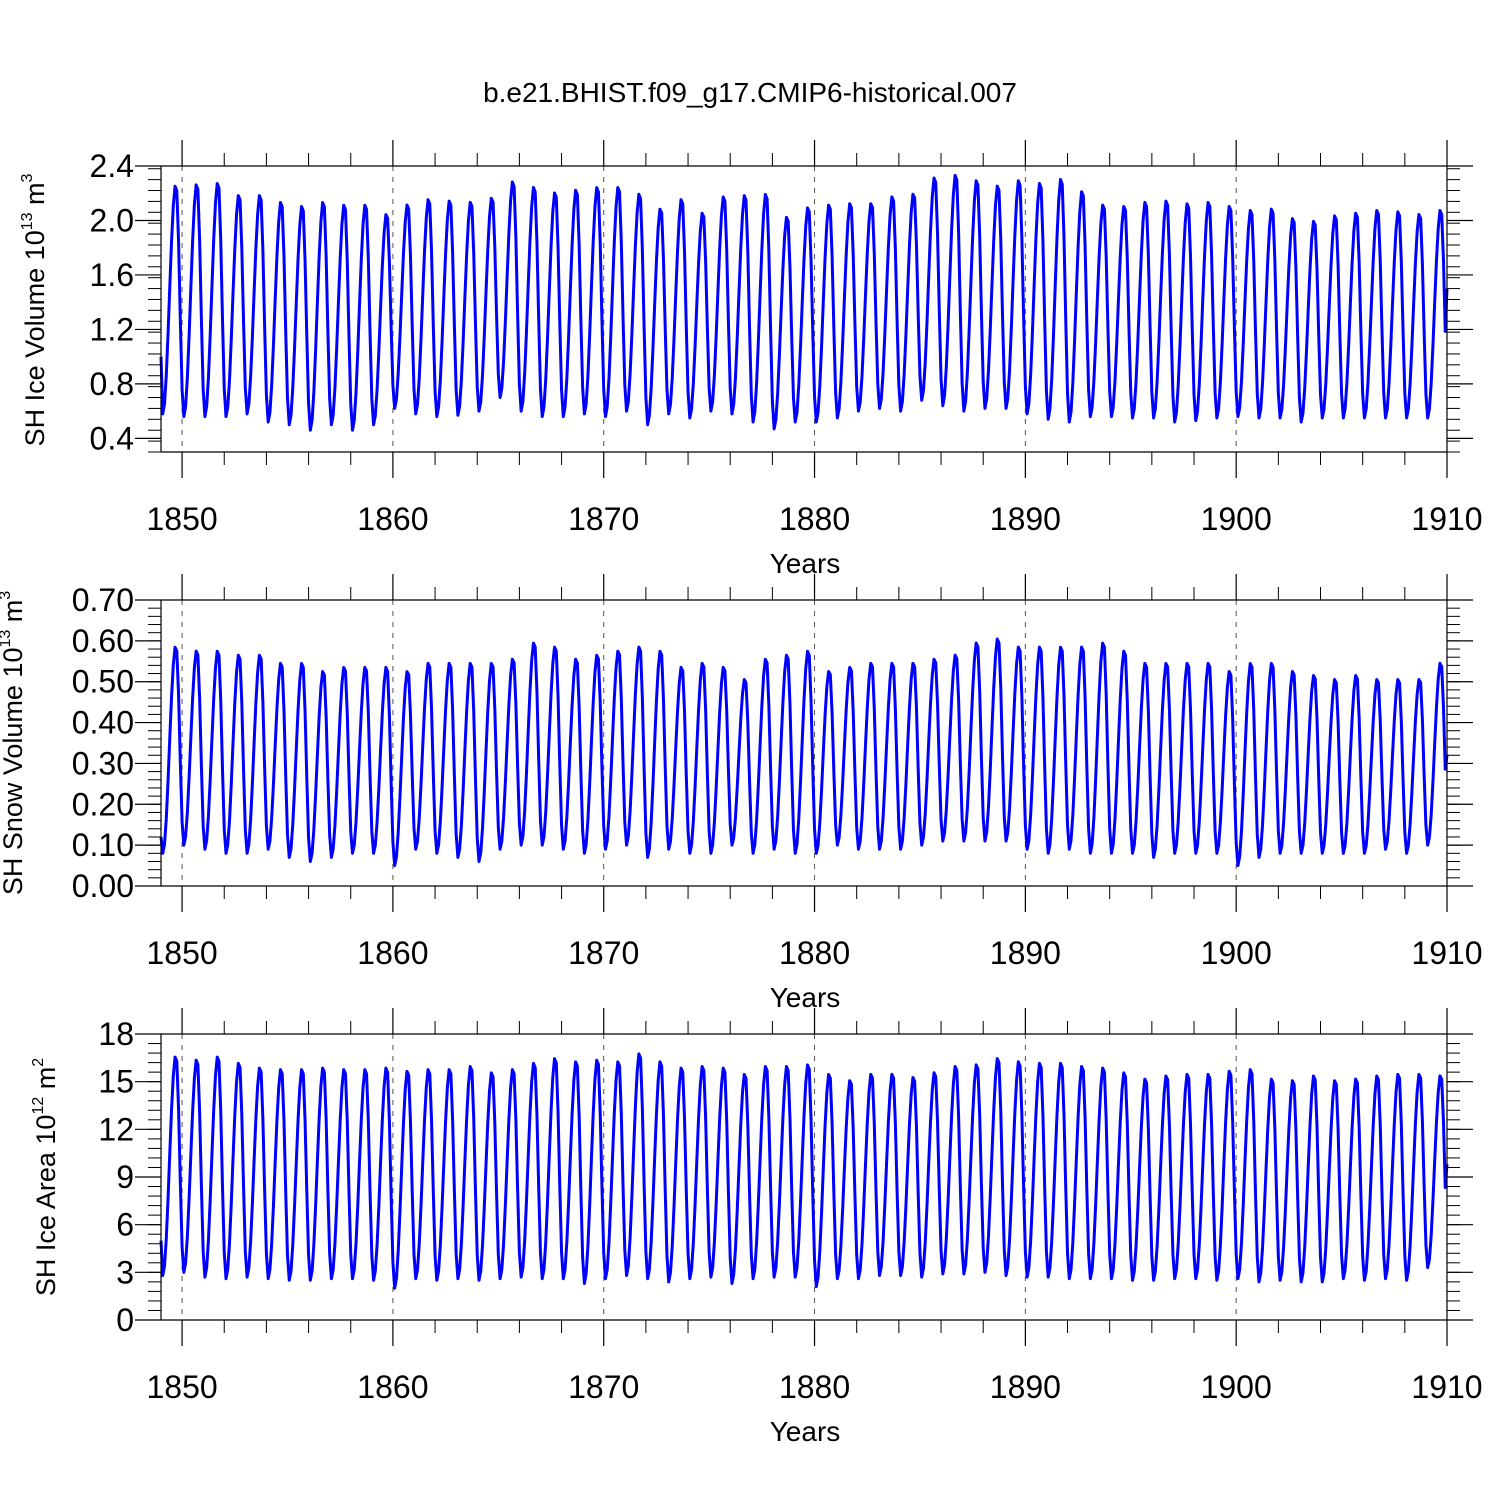 The image size is (1500, 1500). What do you see at coordinates (14, 743) in the screenshot?
I see `ylabel-snow-volume: SH Snow Volume 1013 m3` at bounding box center [14, 743].